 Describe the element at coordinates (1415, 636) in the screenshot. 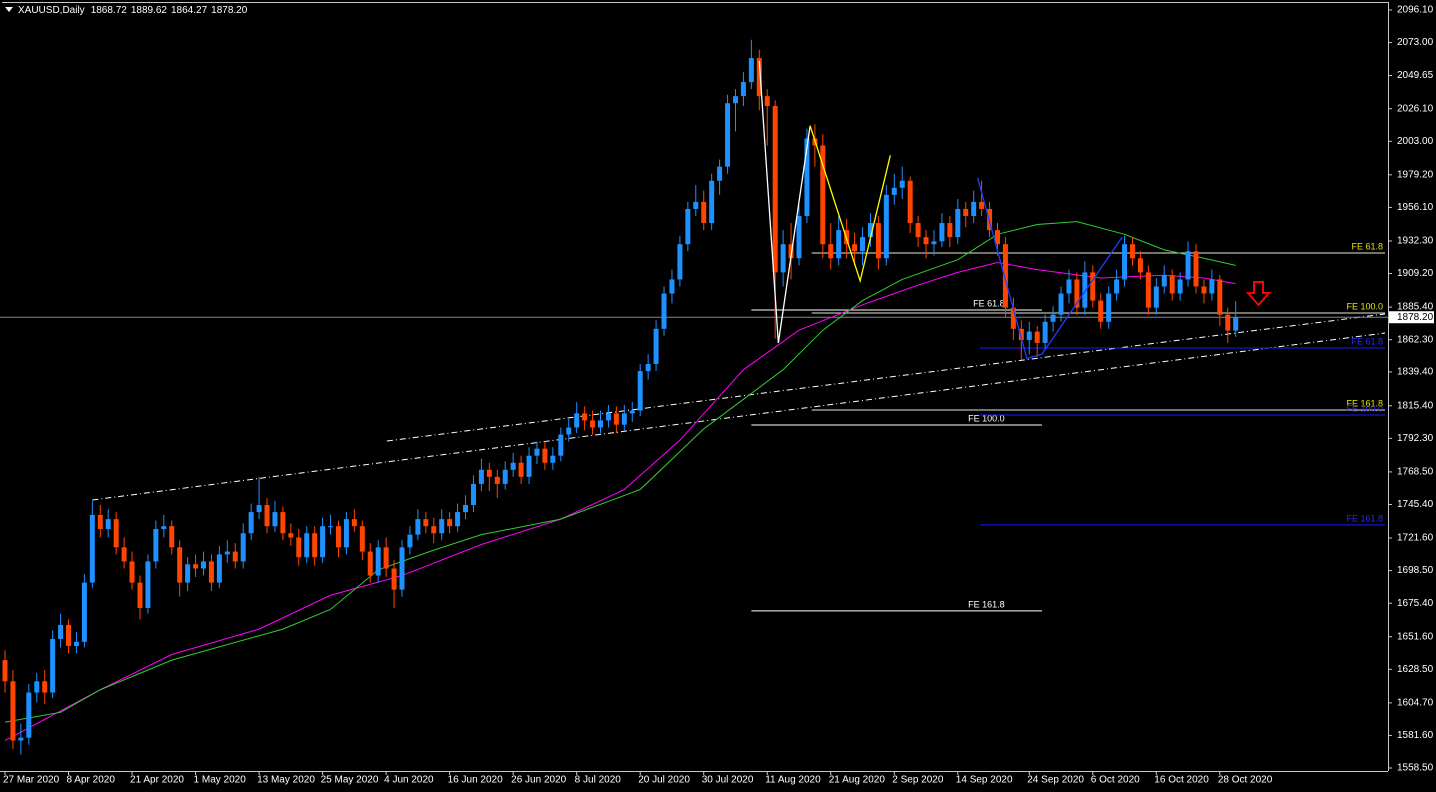

I see `y-tick-label: 1651.60` at that location.